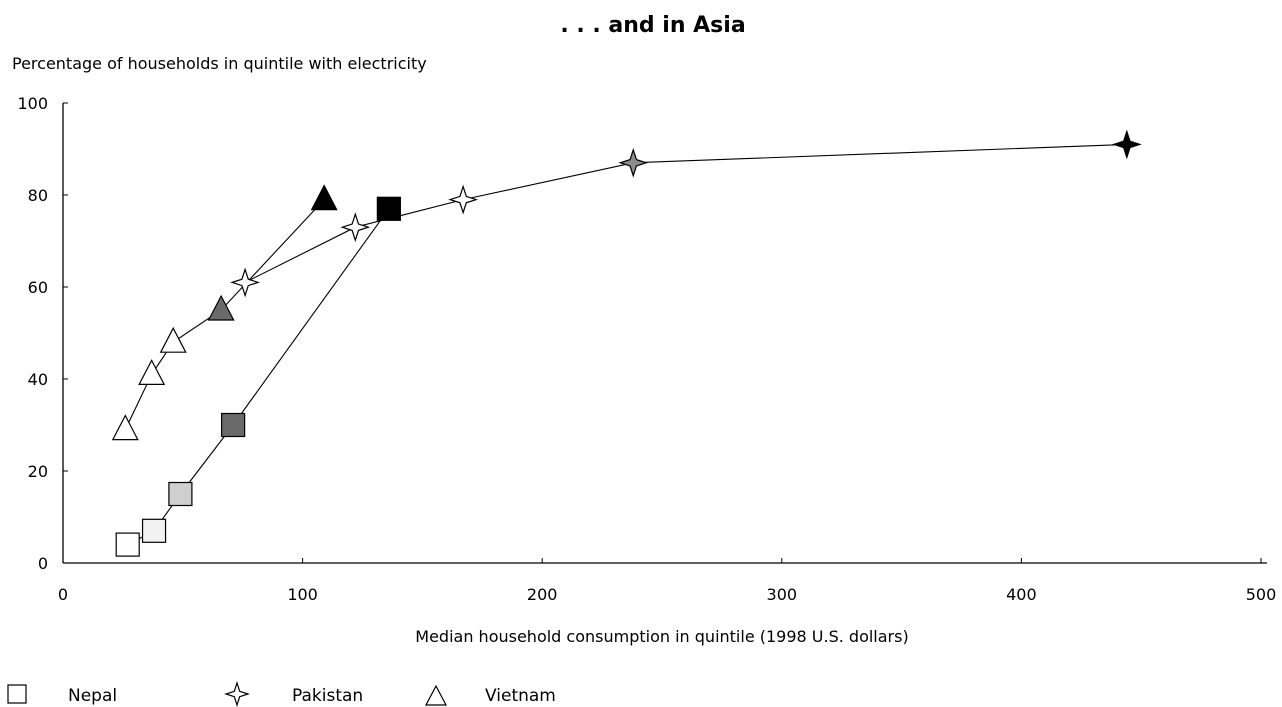 This screenshot has height=707, width=1282. What do you see at coordinates (43, 563) in the screenshot?
I see `y-tick-label: 0` at bounding box center [43, 563].